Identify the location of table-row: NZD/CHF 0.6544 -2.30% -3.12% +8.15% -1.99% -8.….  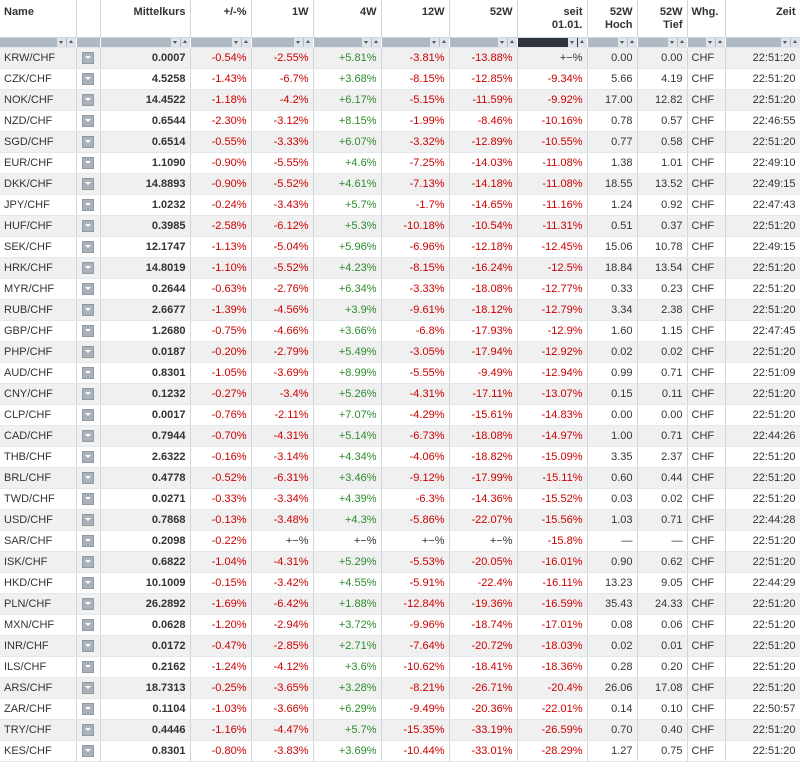
(400, 121).